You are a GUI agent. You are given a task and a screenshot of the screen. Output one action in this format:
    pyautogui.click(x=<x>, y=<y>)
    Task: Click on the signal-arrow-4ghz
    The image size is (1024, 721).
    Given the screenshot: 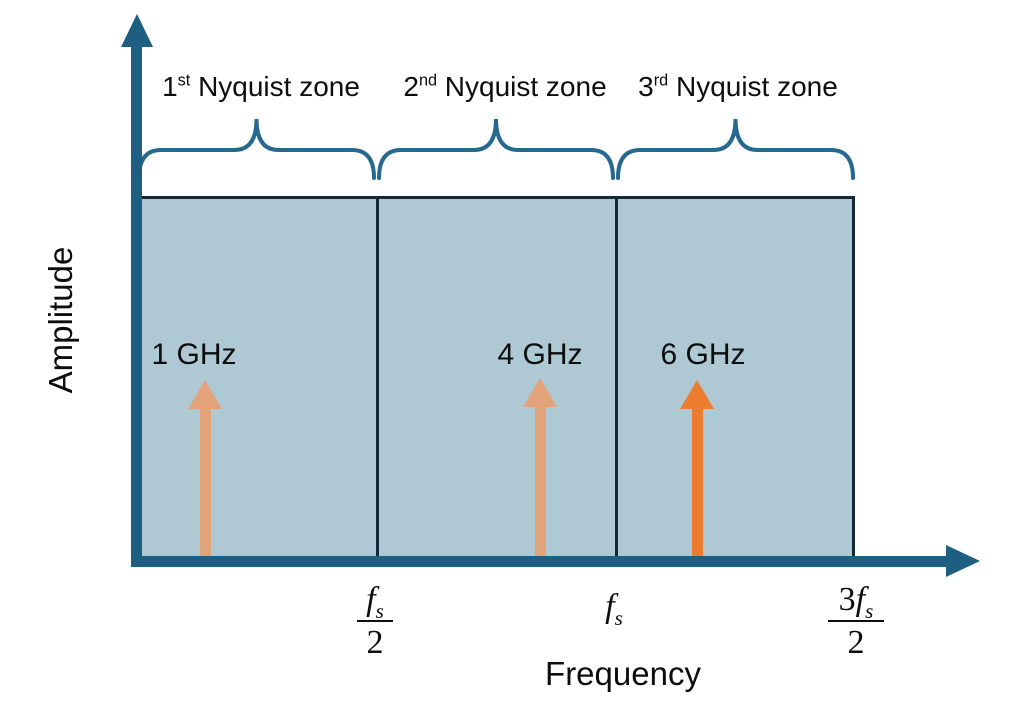 What is the action you would take?
    pyautogui.click(x=540, y=469)
    